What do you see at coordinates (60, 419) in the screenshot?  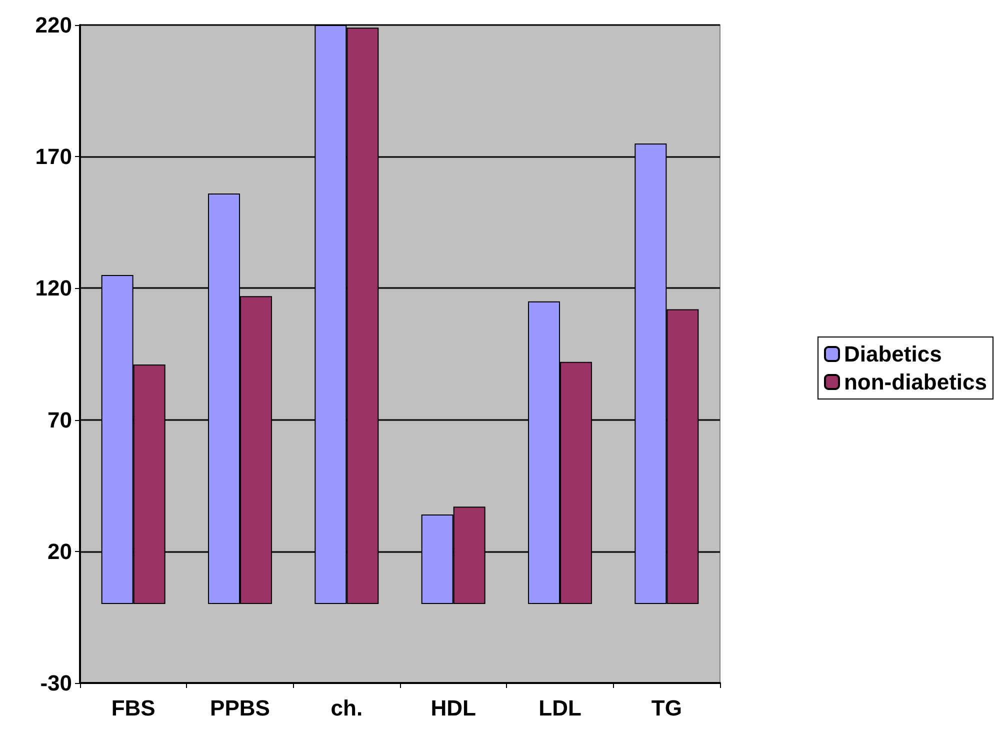 I see `y-tick-label: 70` at bounding box center [60, 419].